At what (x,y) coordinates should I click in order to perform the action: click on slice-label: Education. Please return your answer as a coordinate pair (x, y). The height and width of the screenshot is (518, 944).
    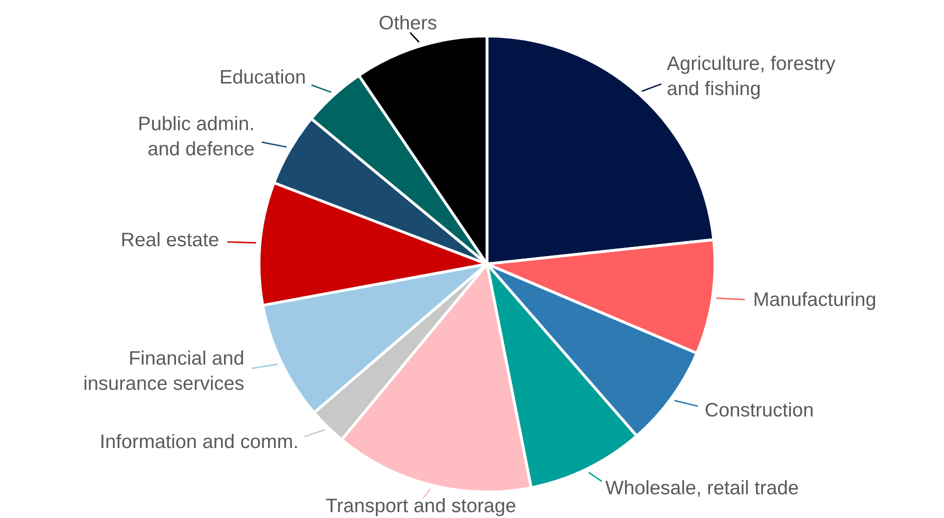
    Looking at the image, I should click on (263, 76).